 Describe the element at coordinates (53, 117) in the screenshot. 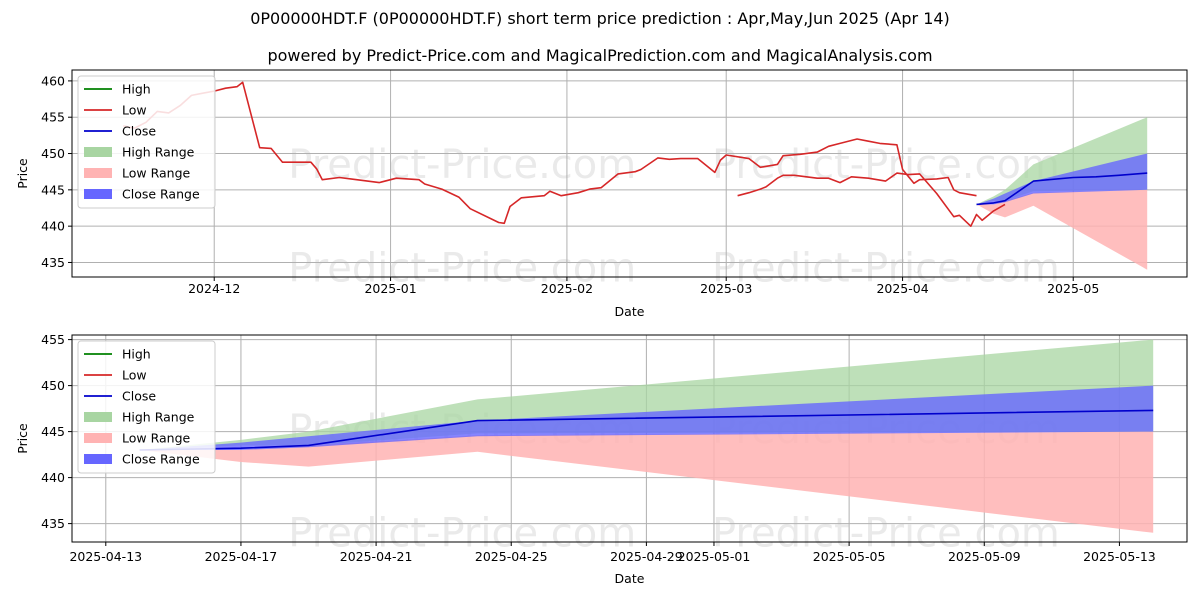

I see `panel-1-ytick-label: 455` at that location.